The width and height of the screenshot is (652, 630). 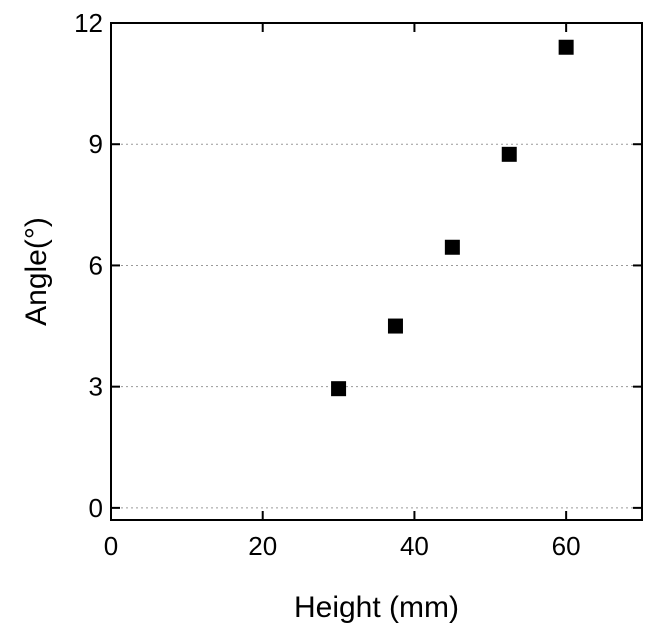 I want to click on x-tick-label: 20, so click(x=262, y=546).